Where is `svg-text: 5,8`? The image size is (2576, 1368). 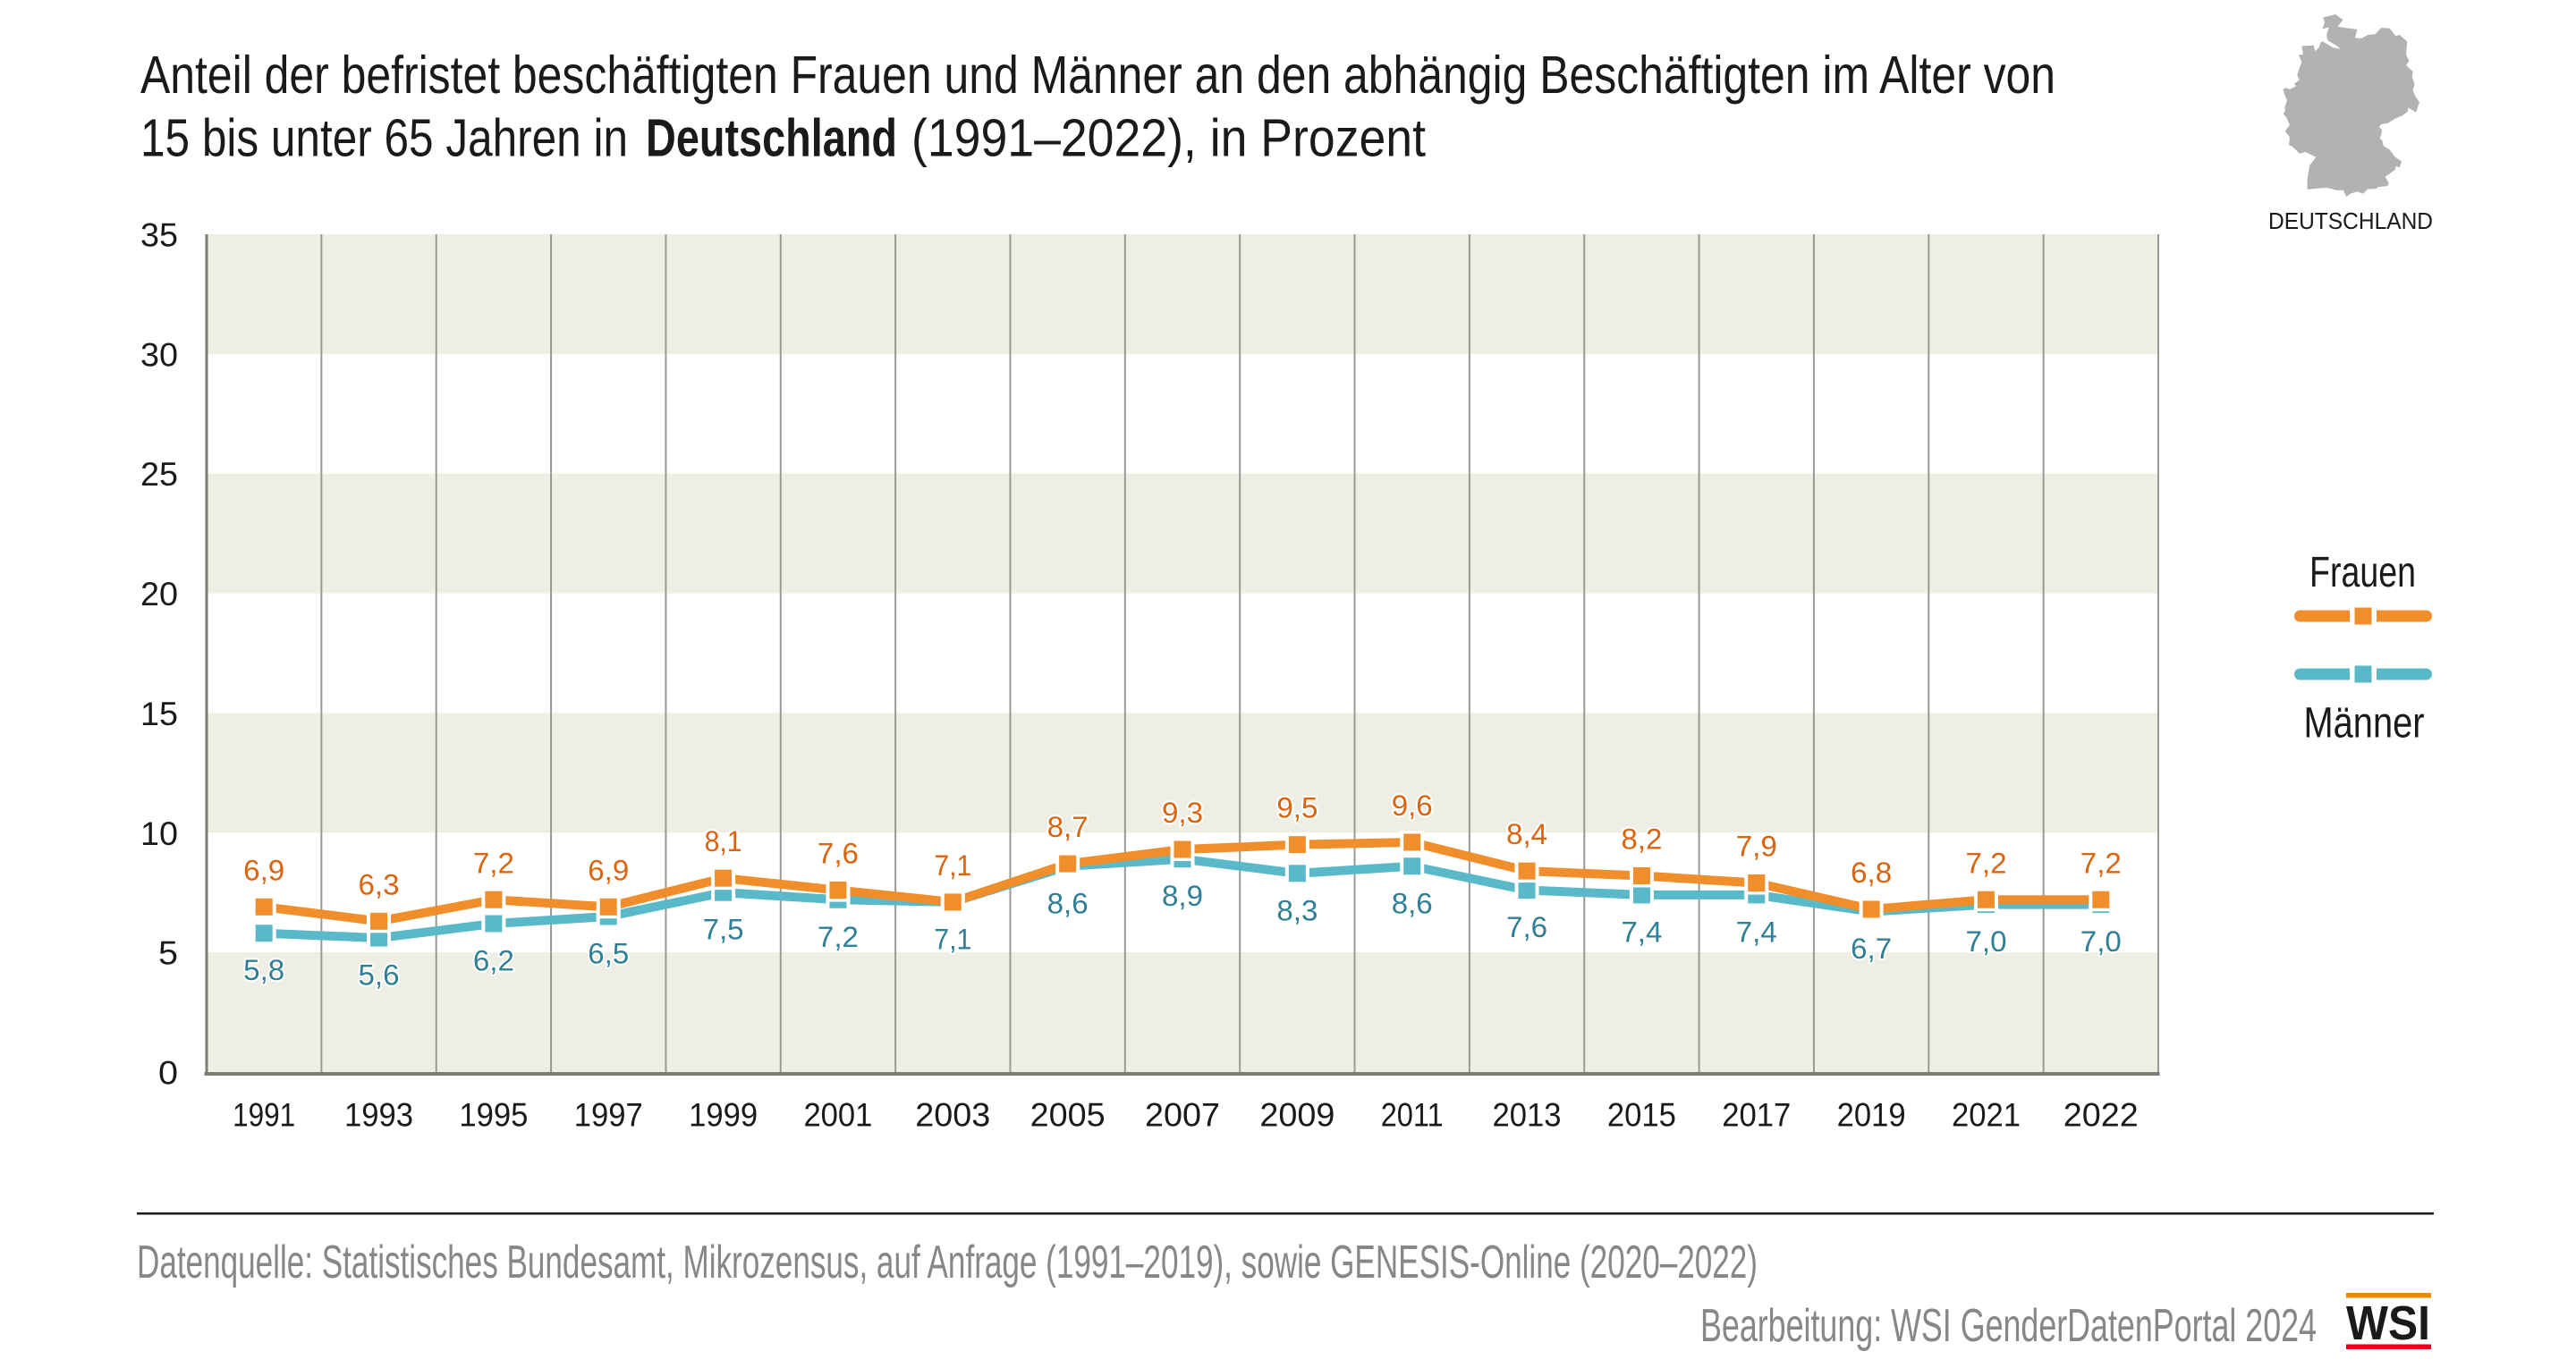 svg-text: 5,8 is located at coordinates (263, 970).